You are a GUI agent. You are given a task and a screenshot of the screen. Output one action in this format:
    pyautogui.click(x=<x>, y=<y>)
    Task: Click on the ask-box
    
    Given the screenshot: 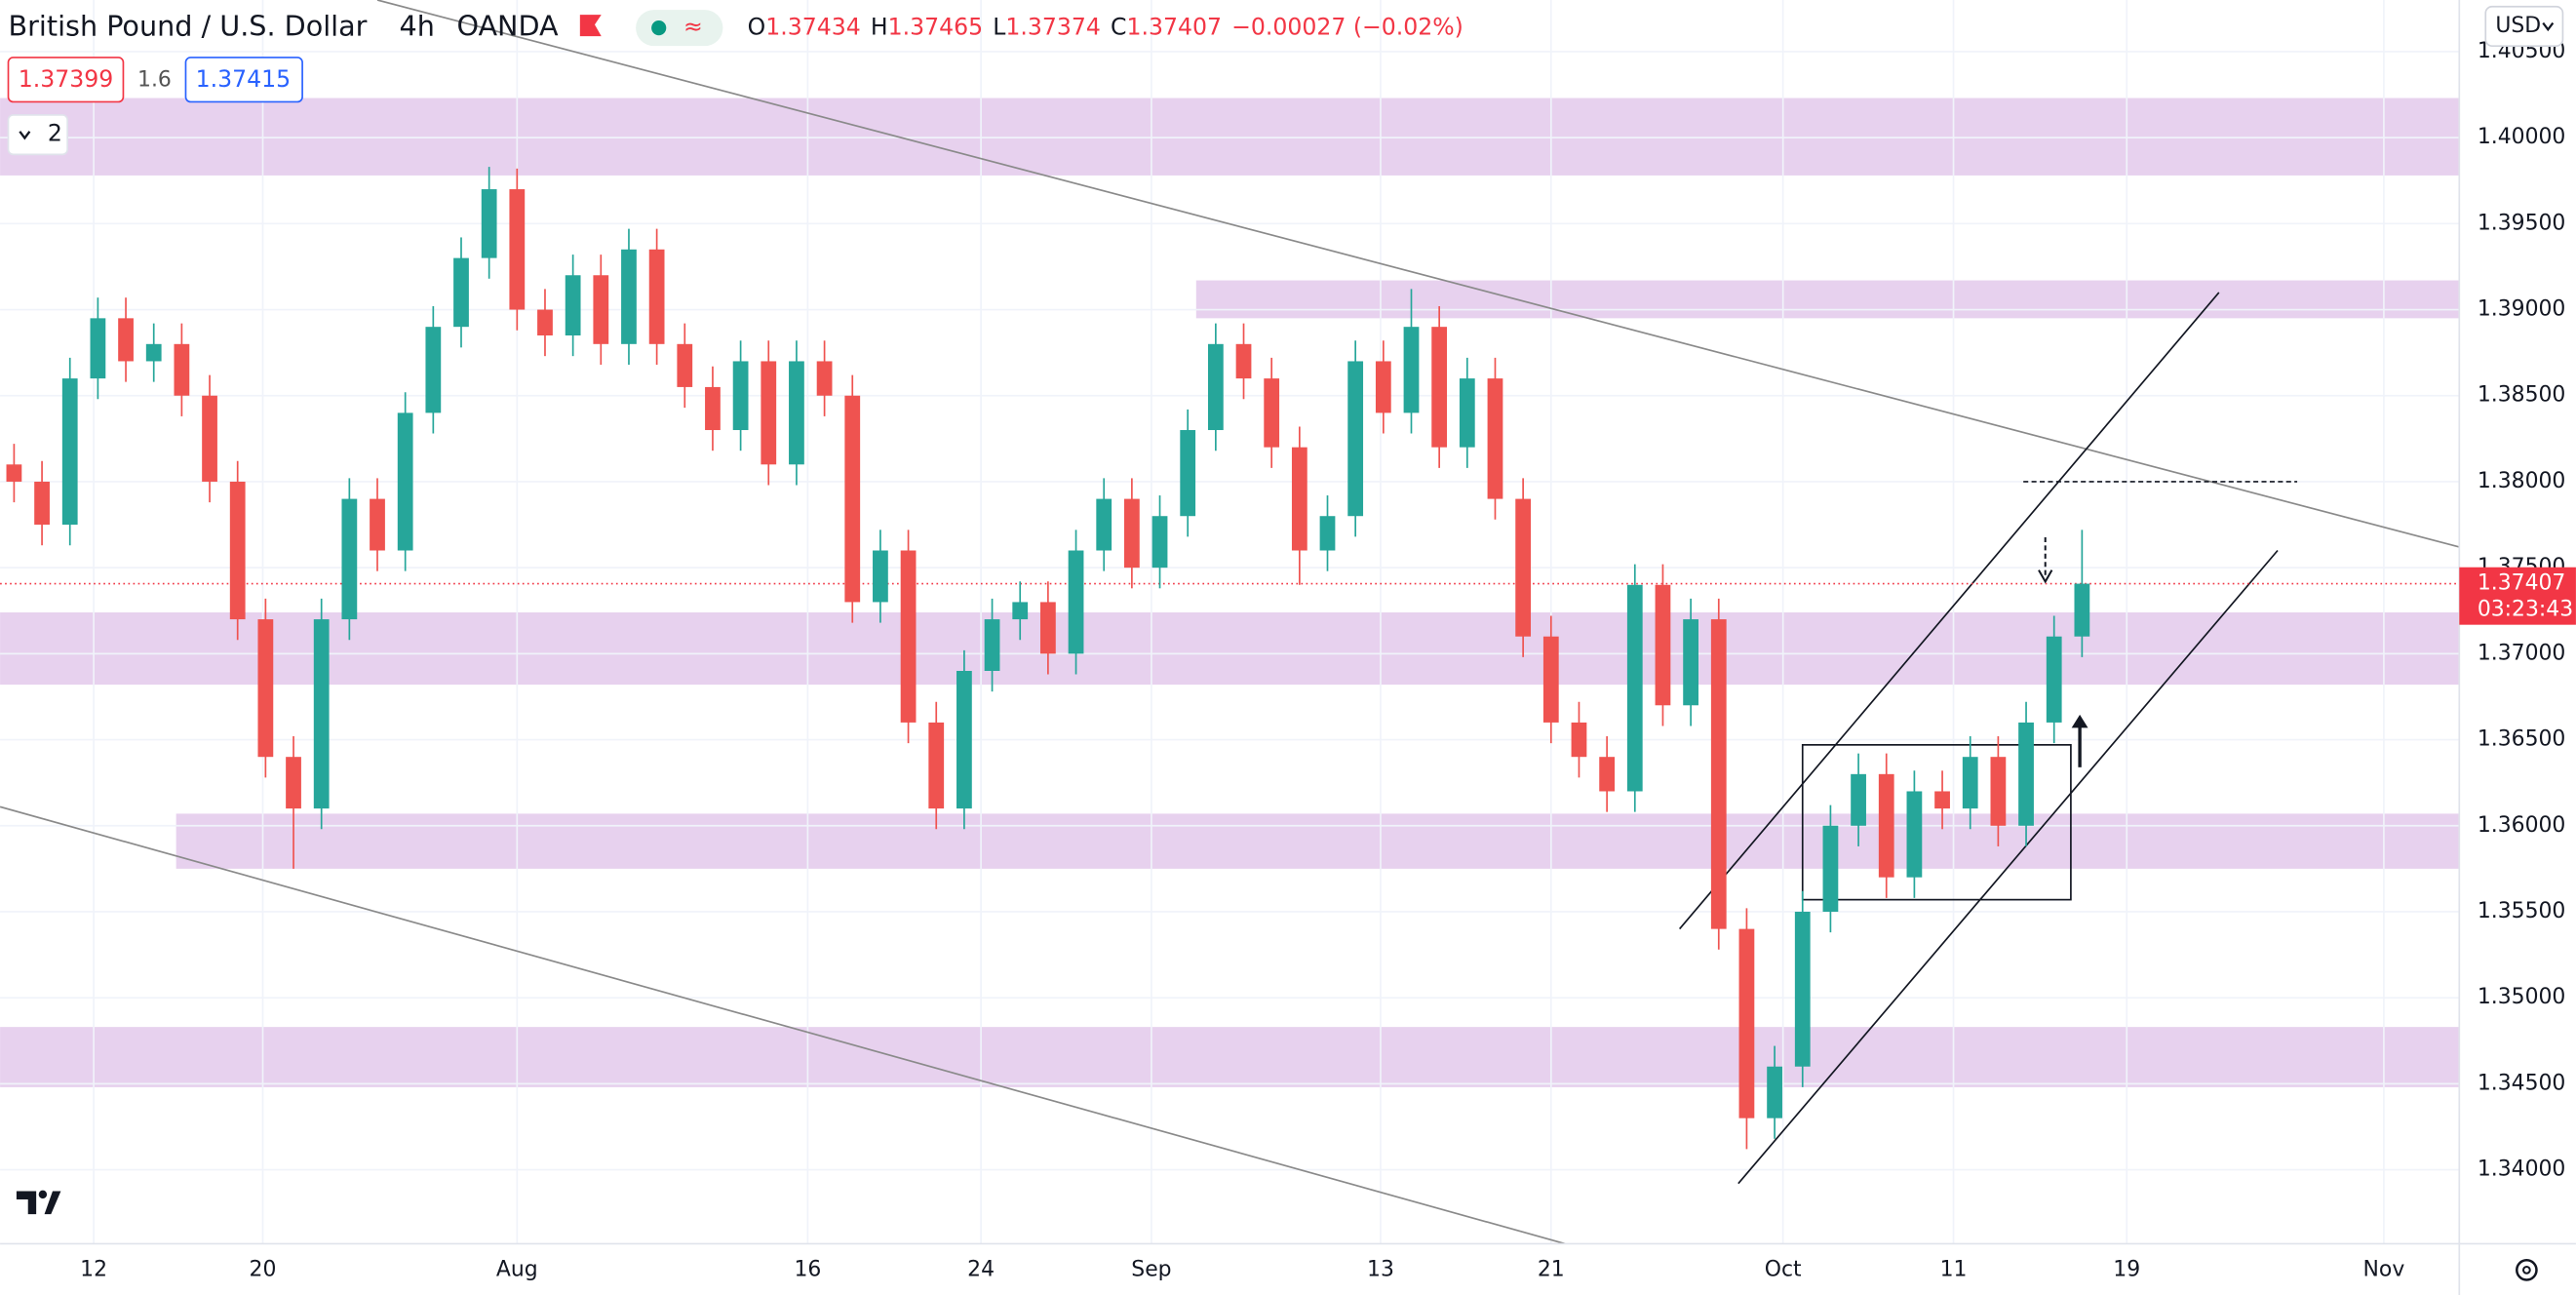 What is the action you would take?
    pyautogui.click(x=243, y=80)
    